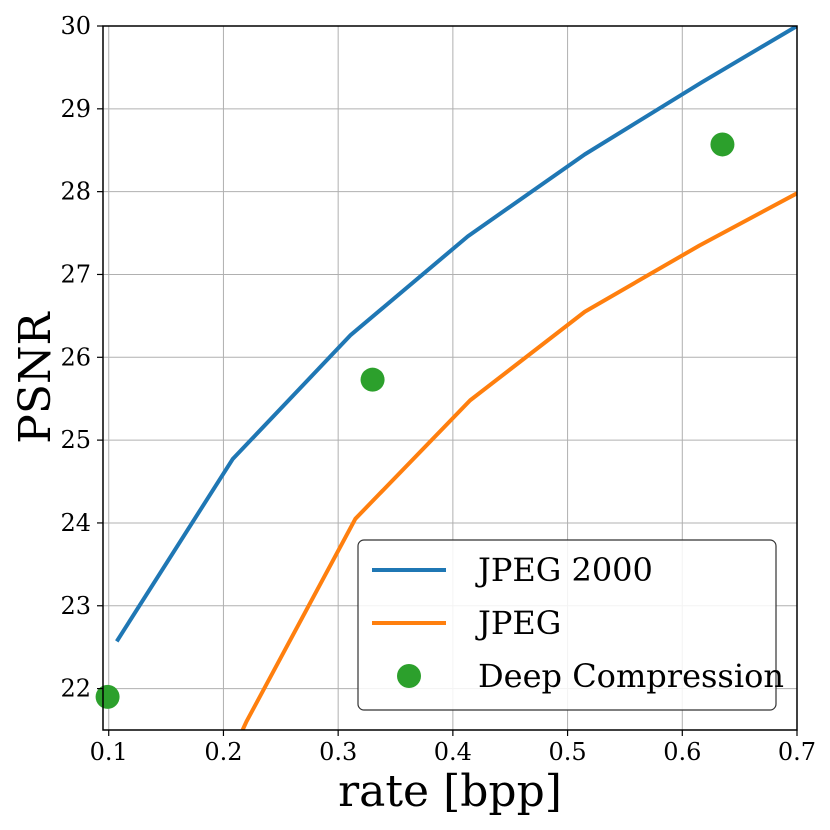 This screenshot has height=830, width=830. Describe the element at coordinates (631, 676) in the screenshot. I see `legend-label-deep-compression: Deep Compression` at that location.